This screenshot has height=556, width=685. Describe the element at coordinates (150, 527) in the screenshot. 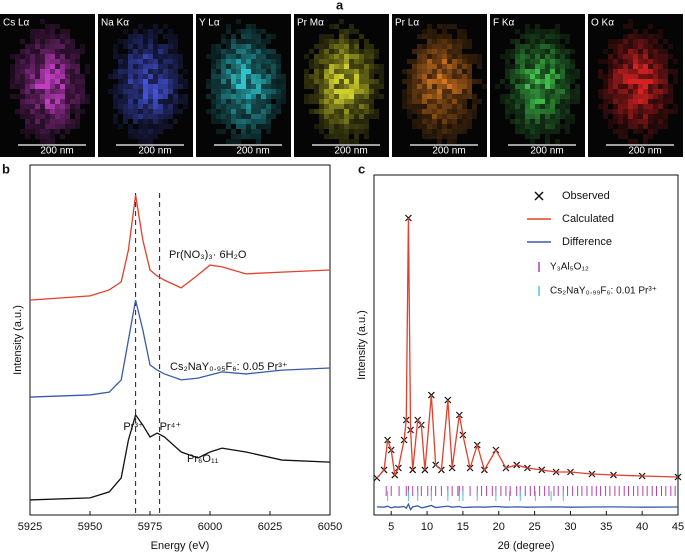

I see `x-tick-label: 5975` at that location.